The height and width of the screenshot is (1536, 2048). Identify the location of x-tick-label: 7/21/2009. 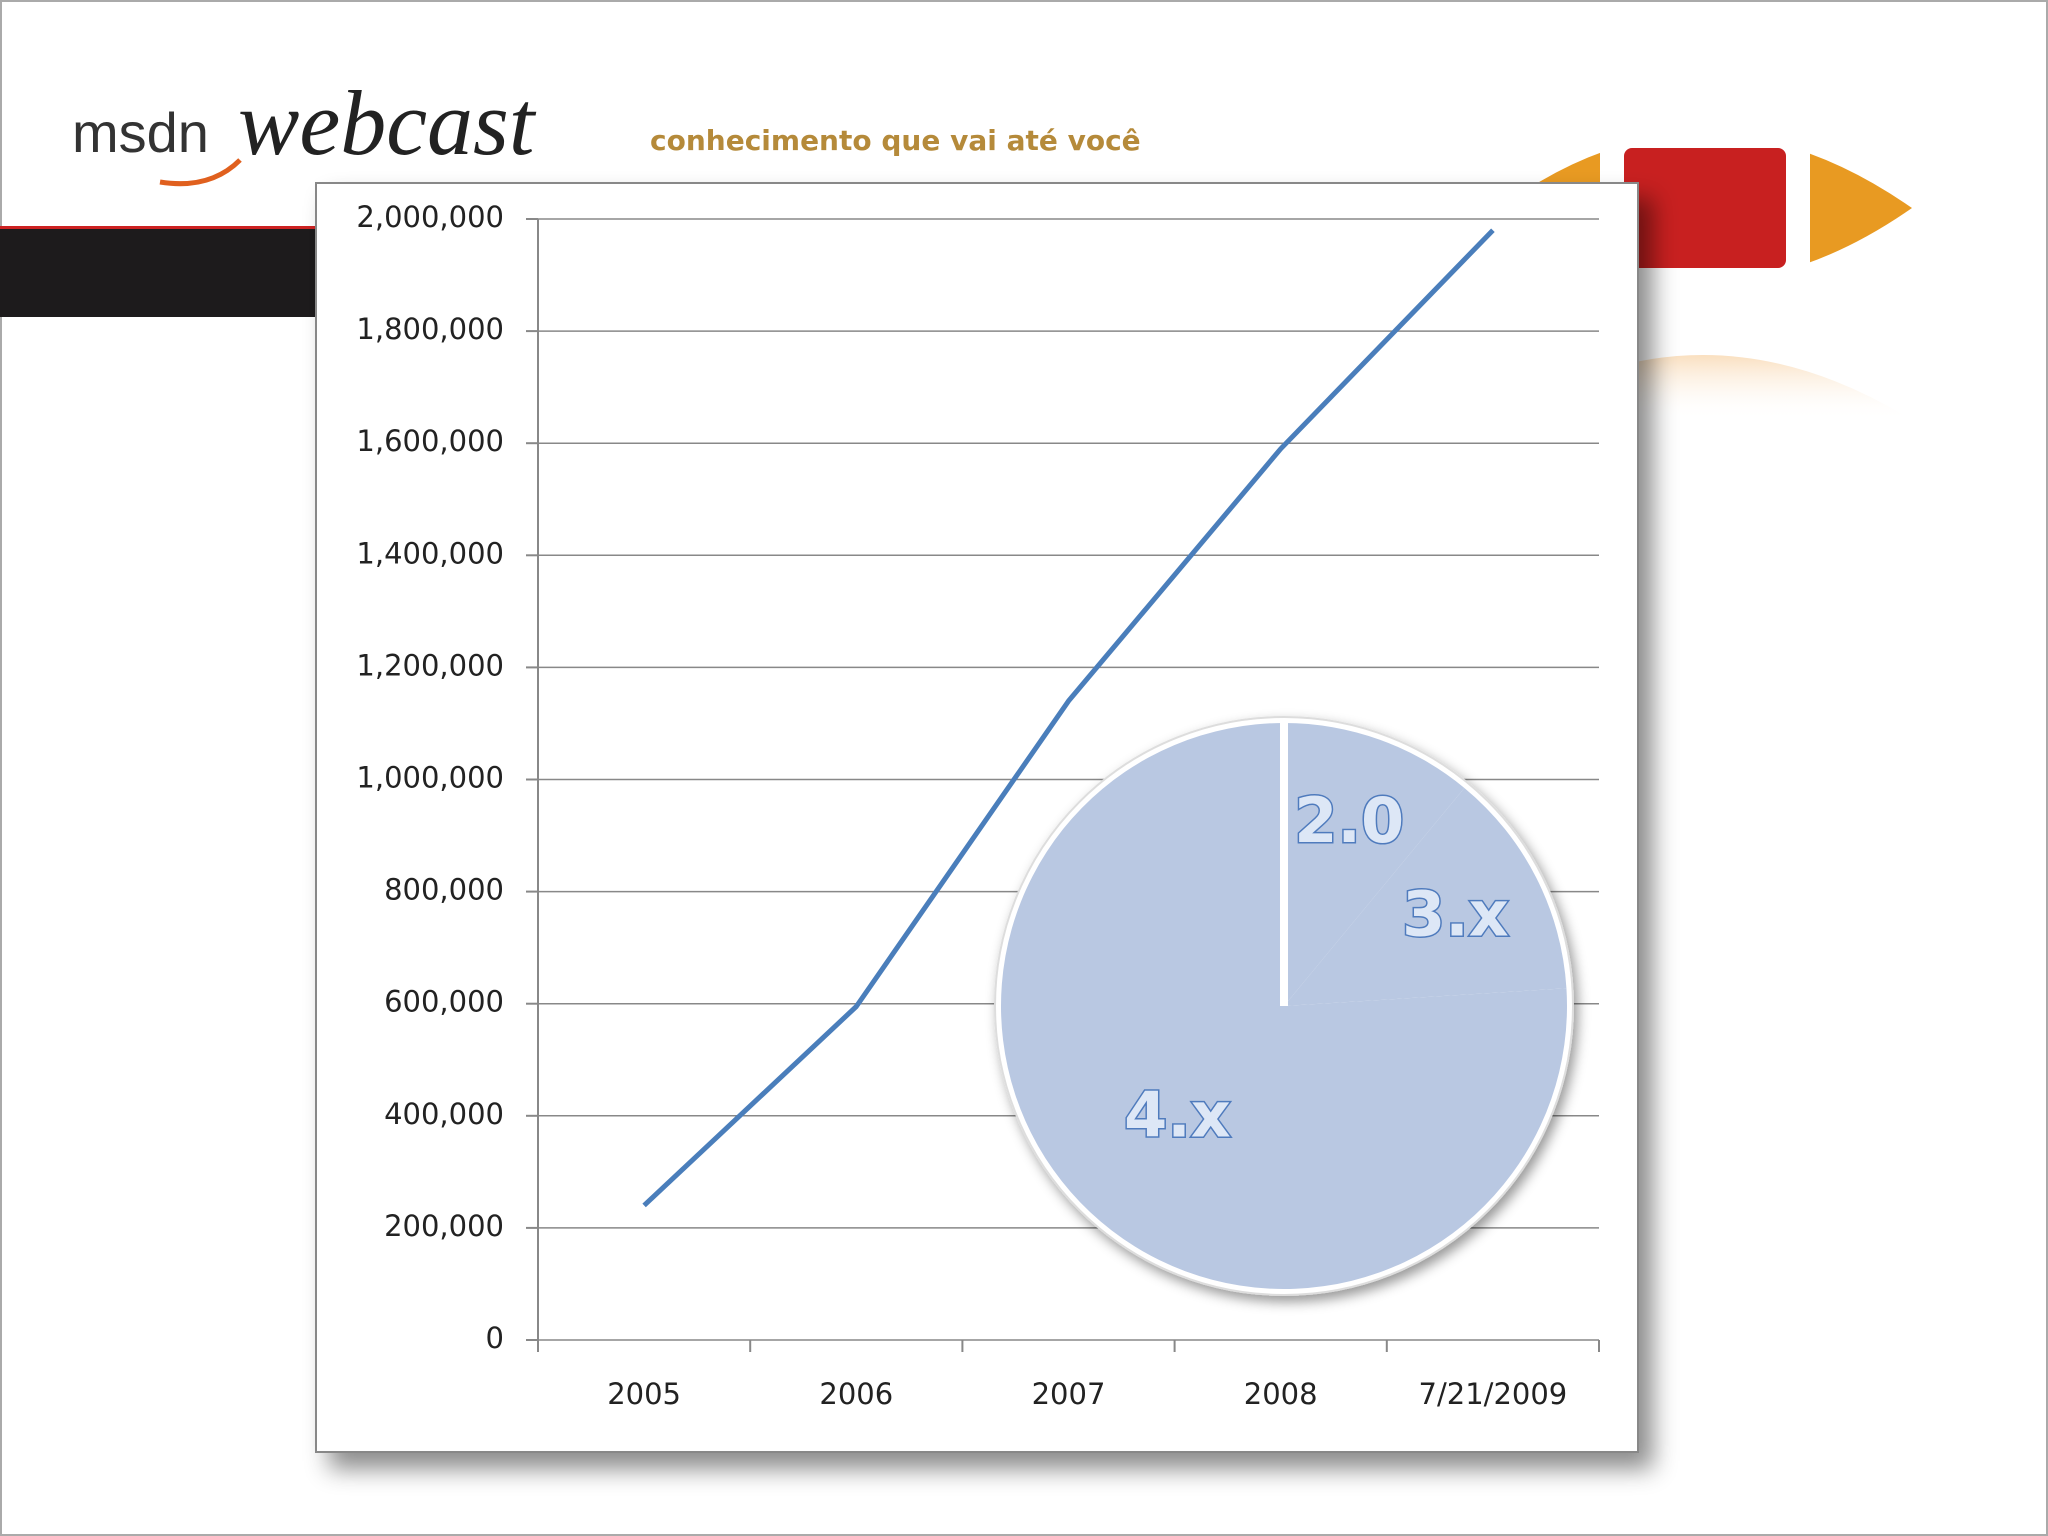
(1493, 1394).